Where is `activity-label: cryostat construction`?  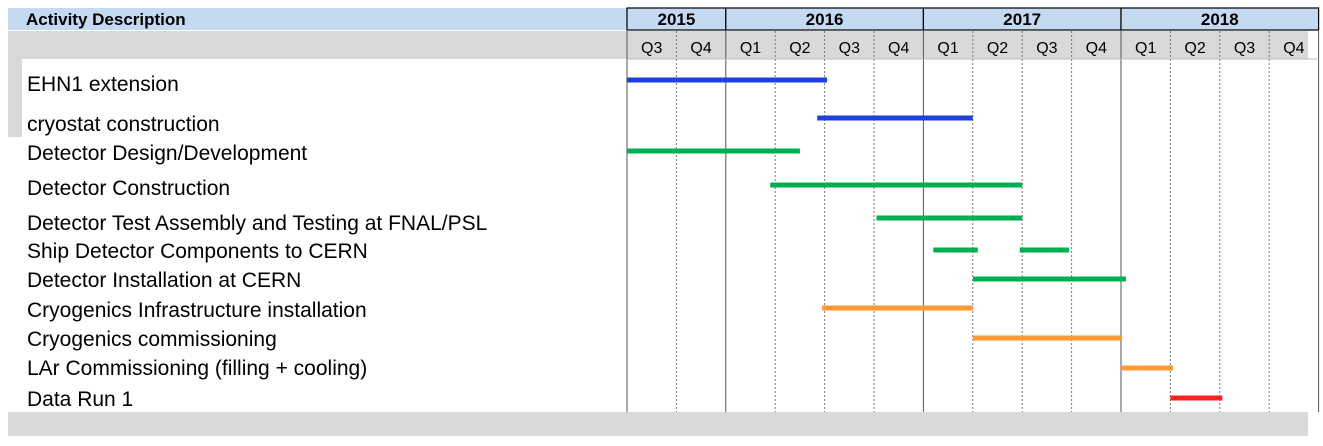 activity-label: cryostat construction is located at coordinates (123, 124).